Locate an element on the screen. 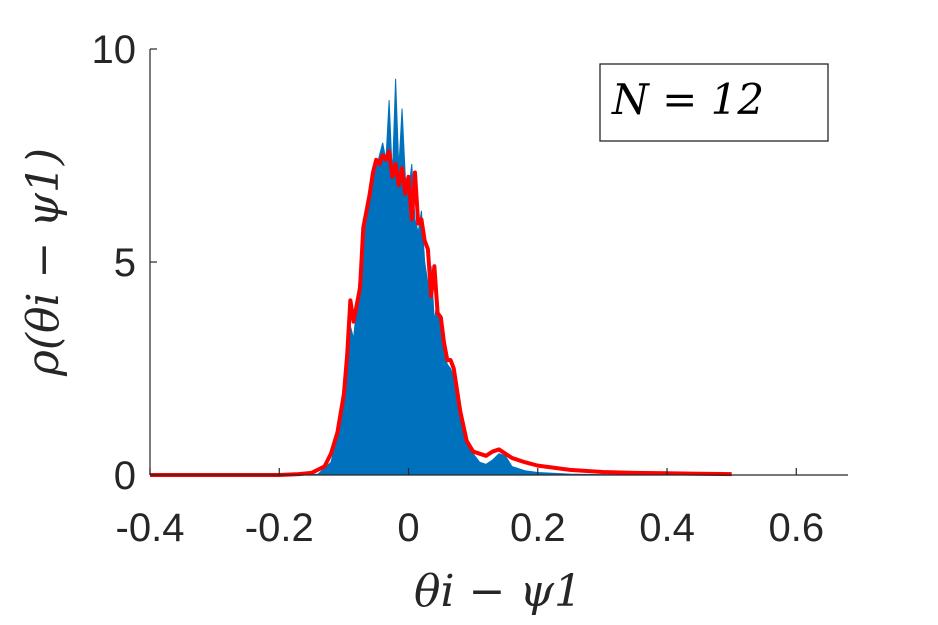 The width and height of the screenshot is (938, 625). y-tick-label: 0 is located at coordinates (125, 476).